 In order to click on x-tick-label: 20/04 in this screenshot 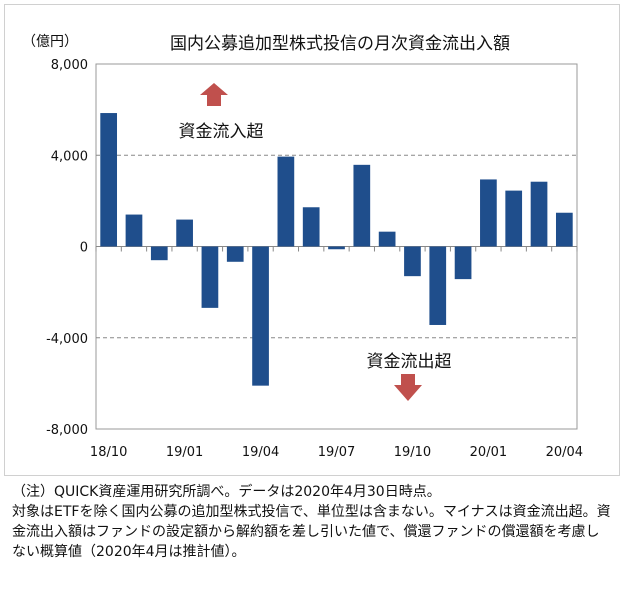, I will do `click(564, 452)`.